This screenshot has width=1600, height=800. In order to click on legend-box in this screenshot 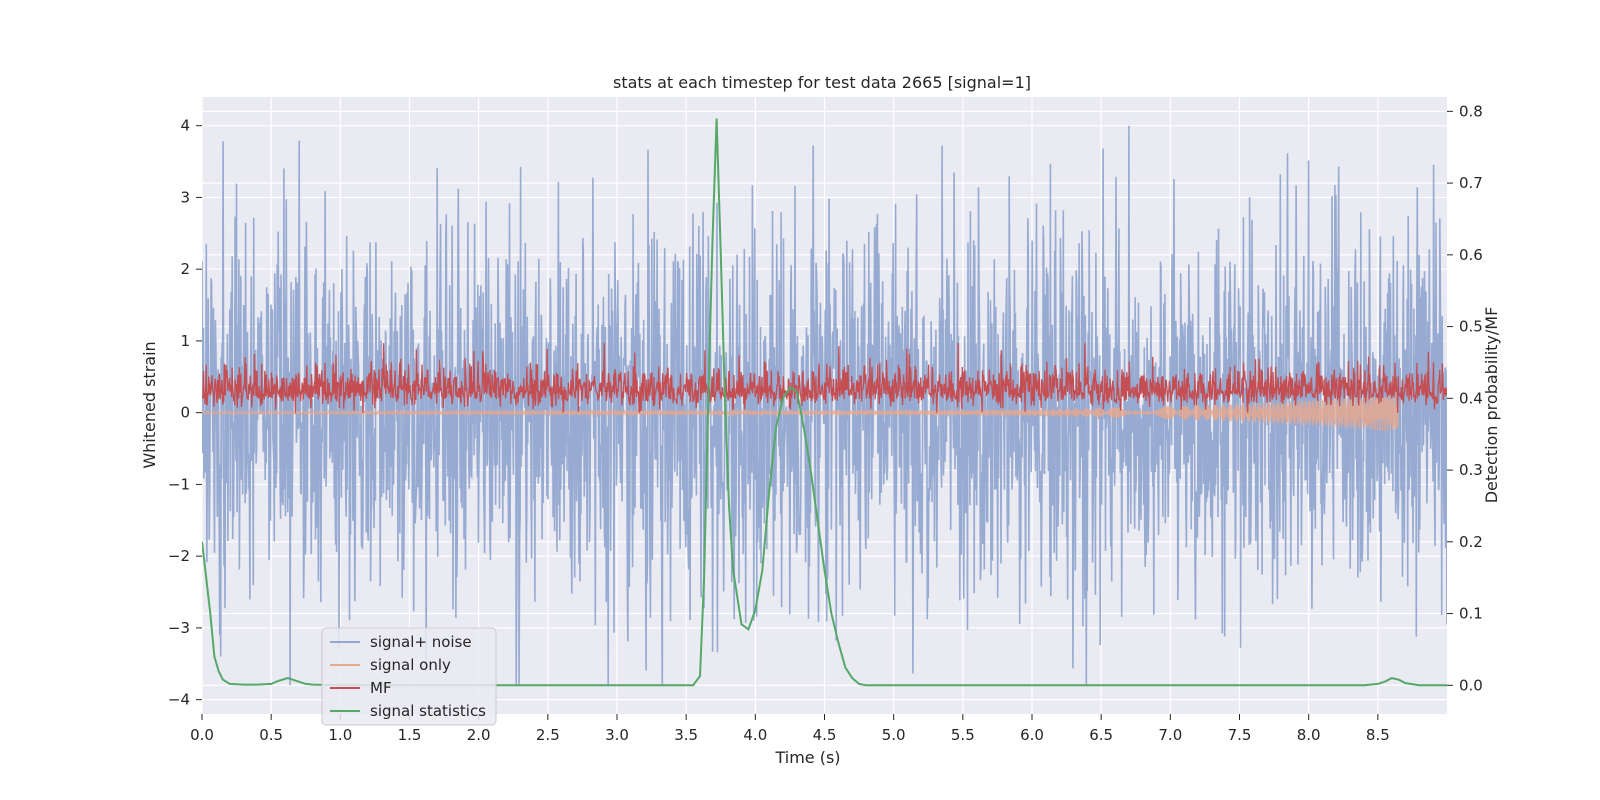, I will do `click(409, 676)`.